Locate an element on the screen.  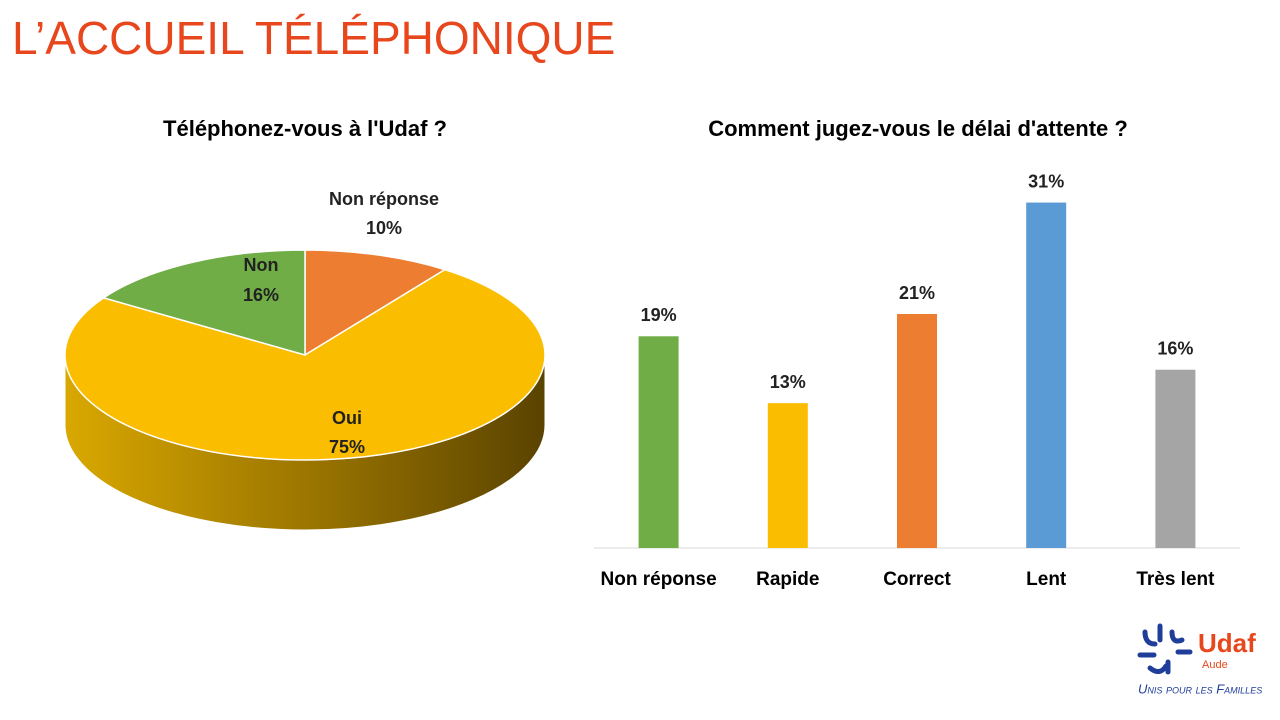
logo-mark is located at coordinates (1165, 649).